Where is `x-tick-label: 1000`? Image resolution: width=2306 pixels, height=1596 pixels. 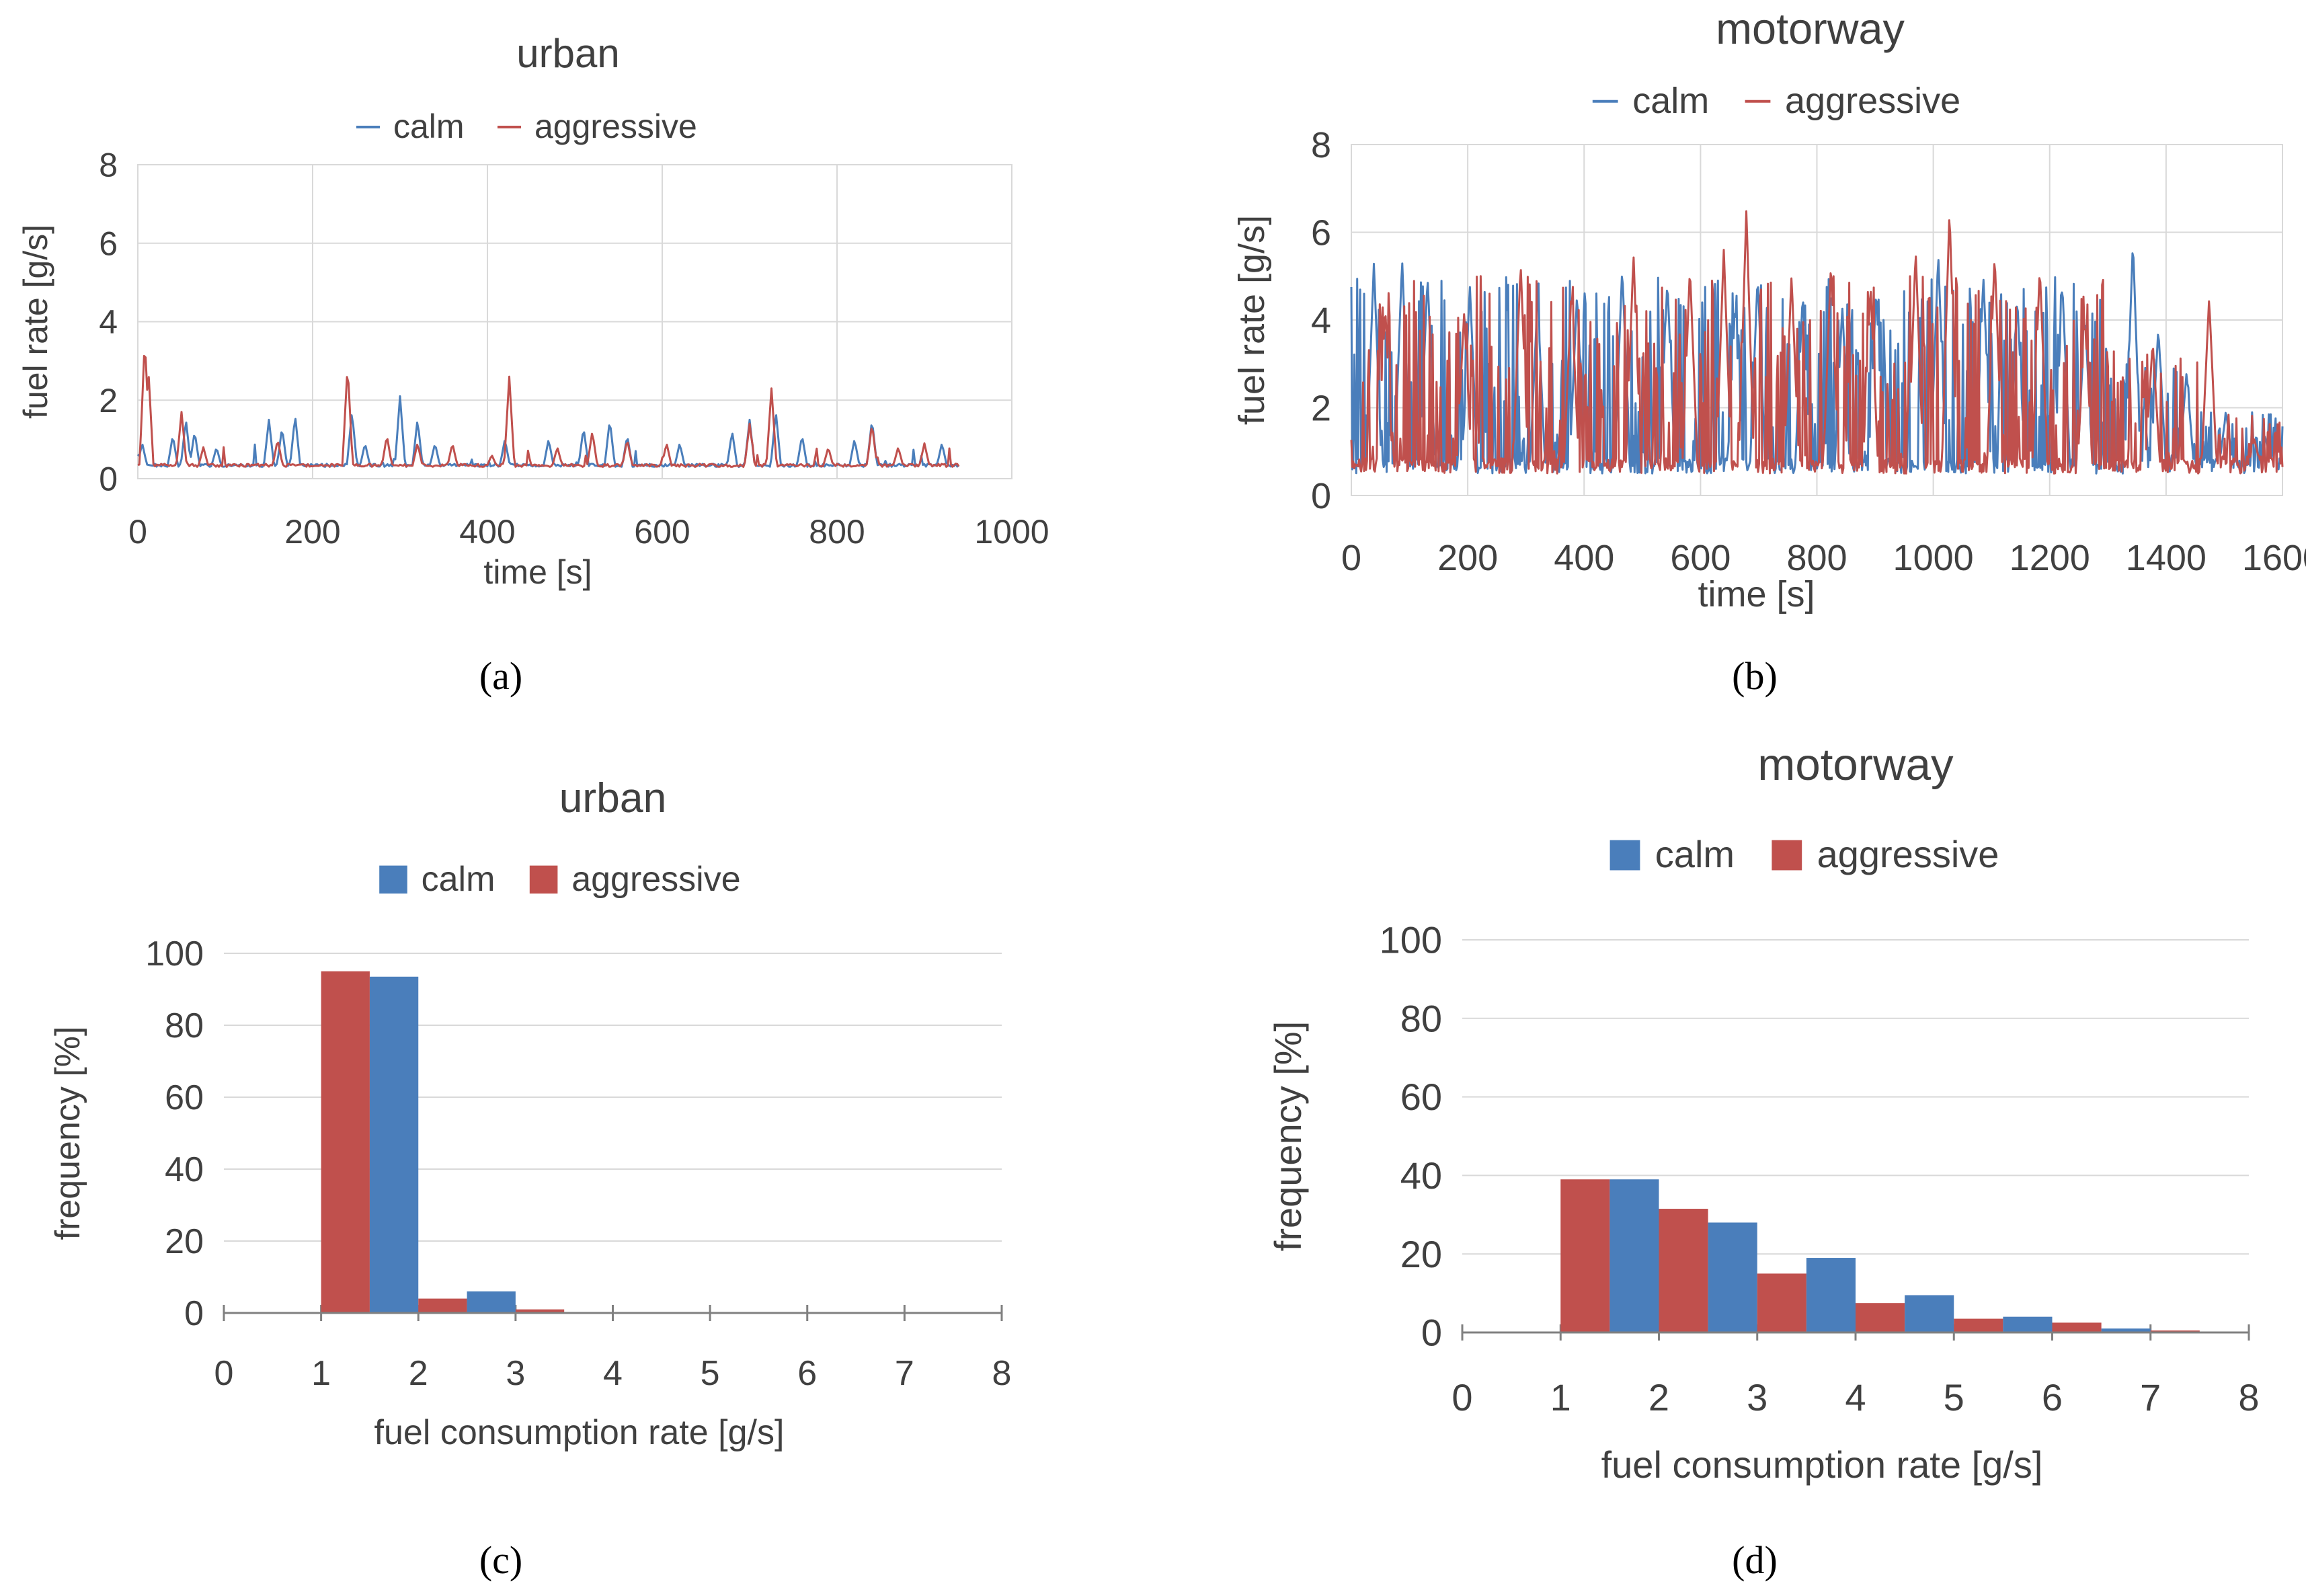 x-tick-label: 1000 is located at coordinates (1011, 532).